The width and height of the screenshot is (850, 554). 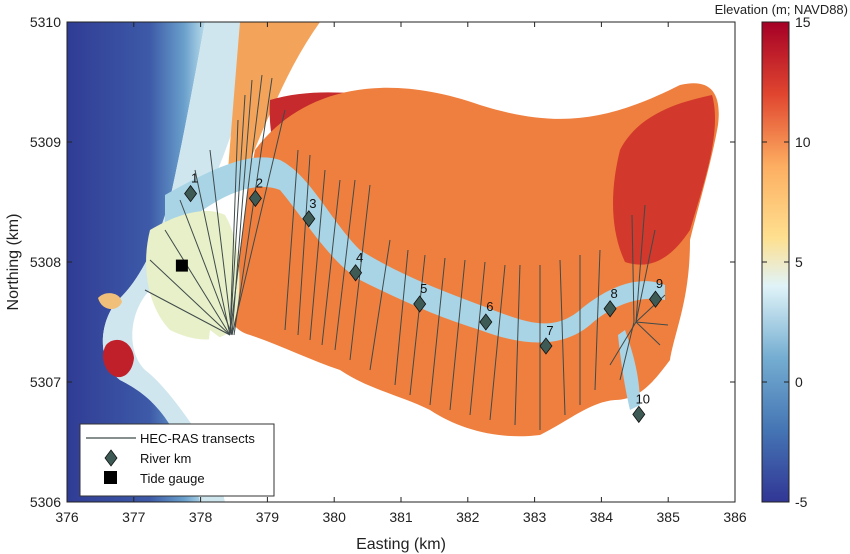 I want to click on colorbar-tick-label: 5, so click(x=799, y=262).